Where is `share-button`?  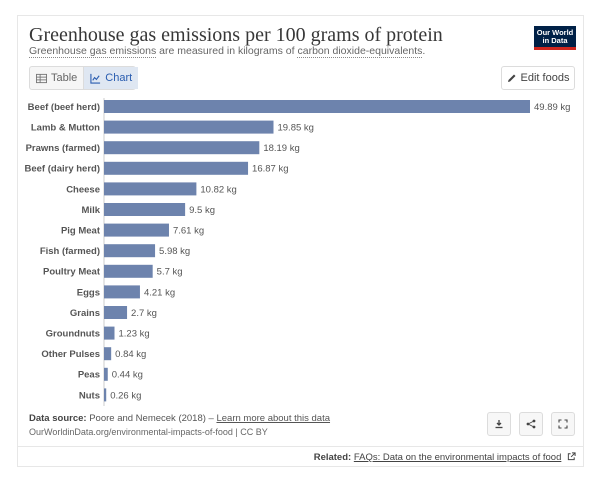
share-button is located at coordinates (531, 424).